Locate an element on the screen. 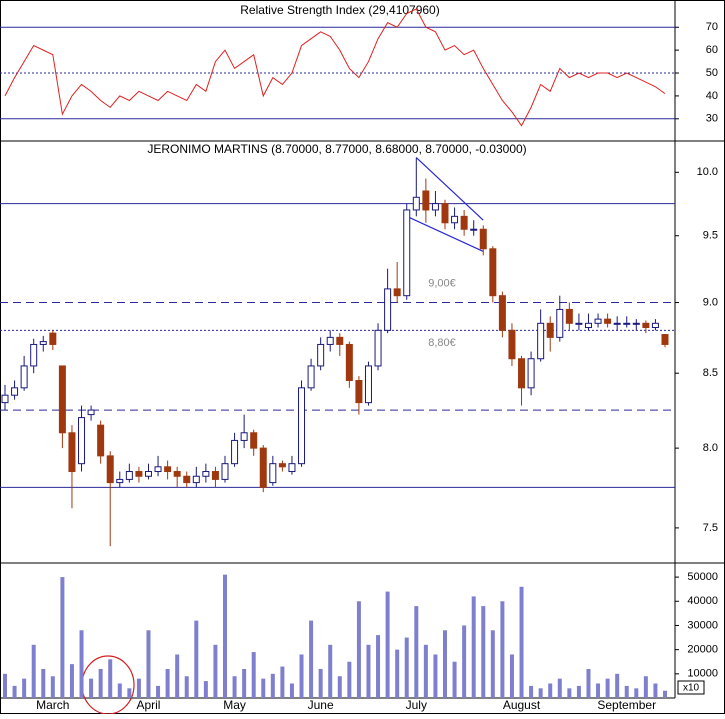 The image size is (725, 719). y-tick-label: 30 is located at coordinates (712, 119).